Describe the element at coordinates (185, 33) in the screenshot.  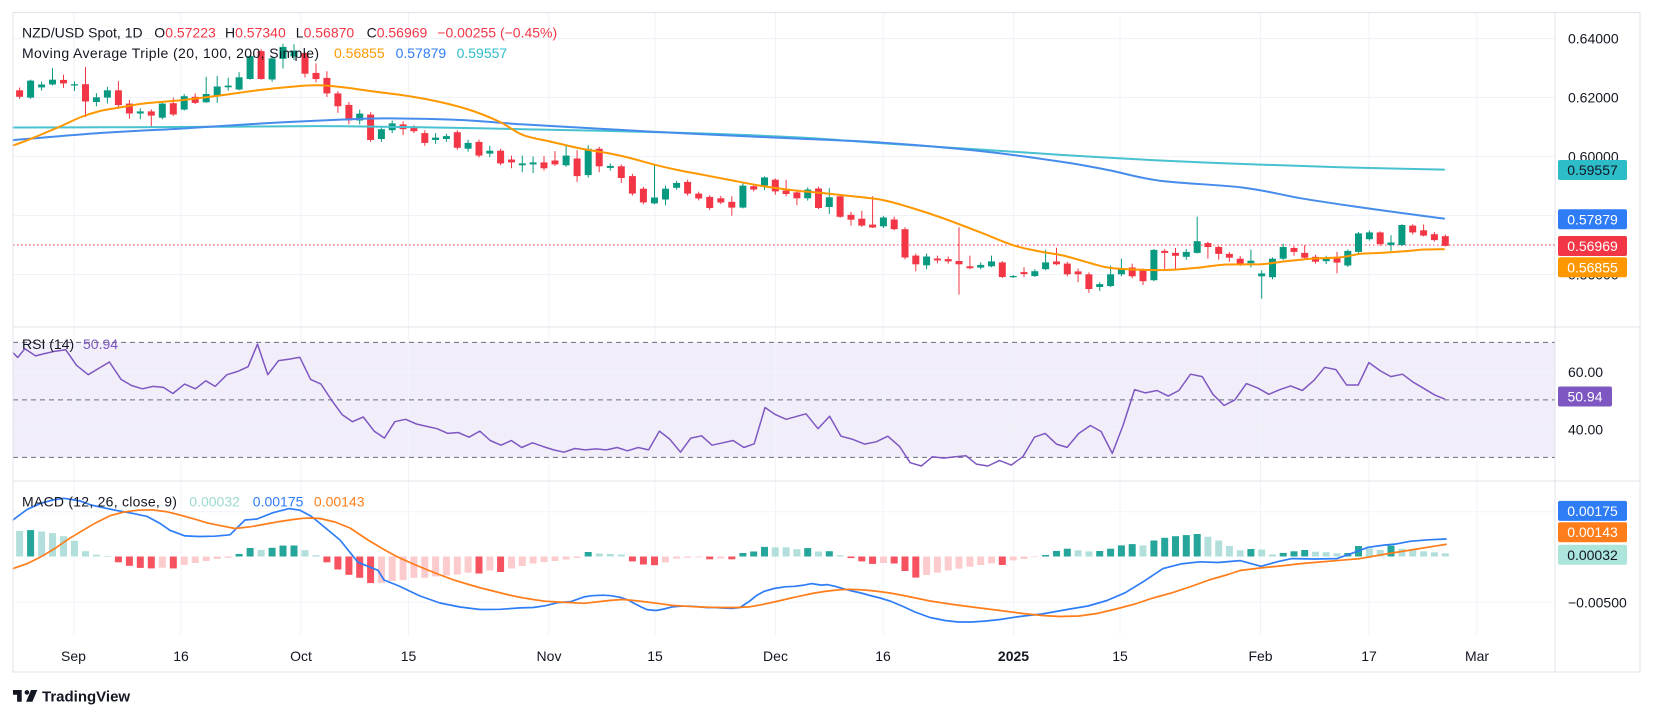
I see `svg-text: O0.57223` at that location.